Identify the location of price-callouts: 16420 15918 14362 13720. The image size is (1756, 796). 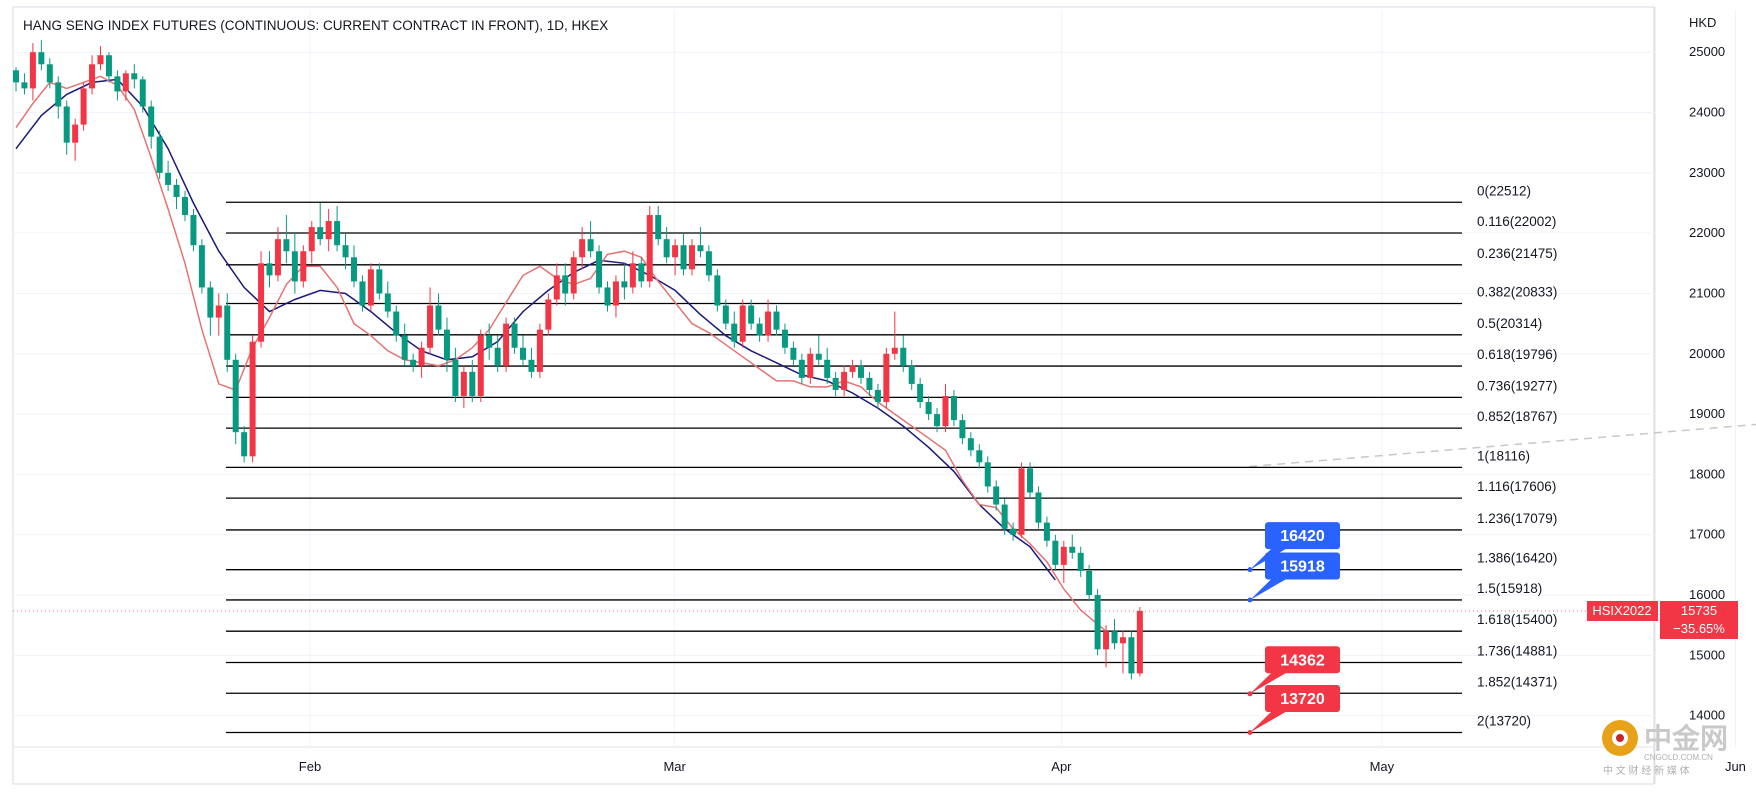
(1294, 629).